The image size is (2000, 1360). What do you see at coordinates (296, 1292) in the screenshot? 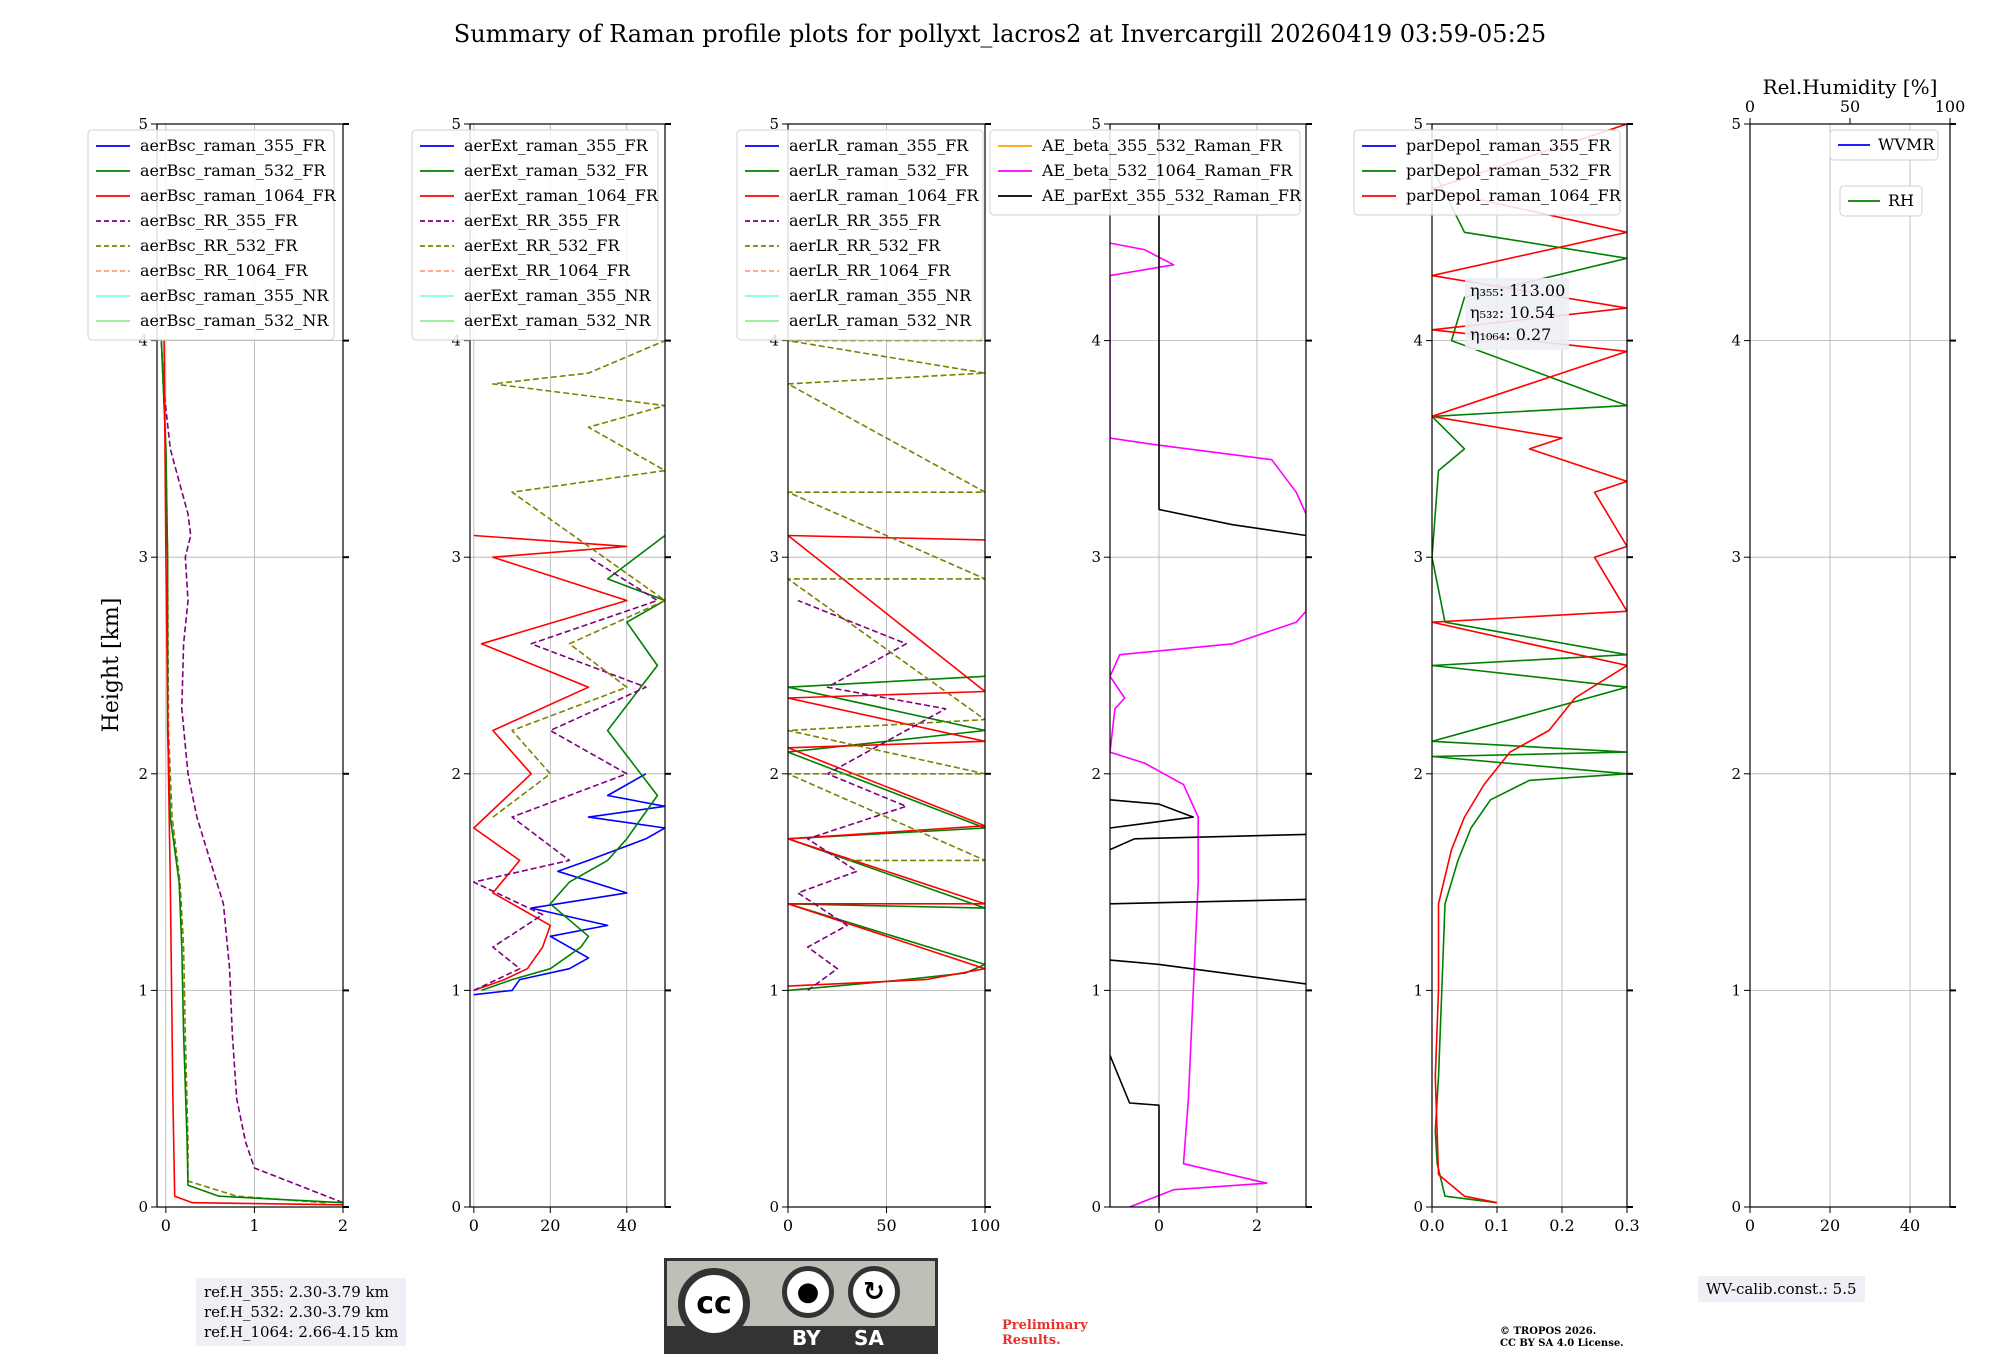
I see `ref-height-355: ref.H_355: 2.30-3.79 km` at bounding box center [296, 1292].